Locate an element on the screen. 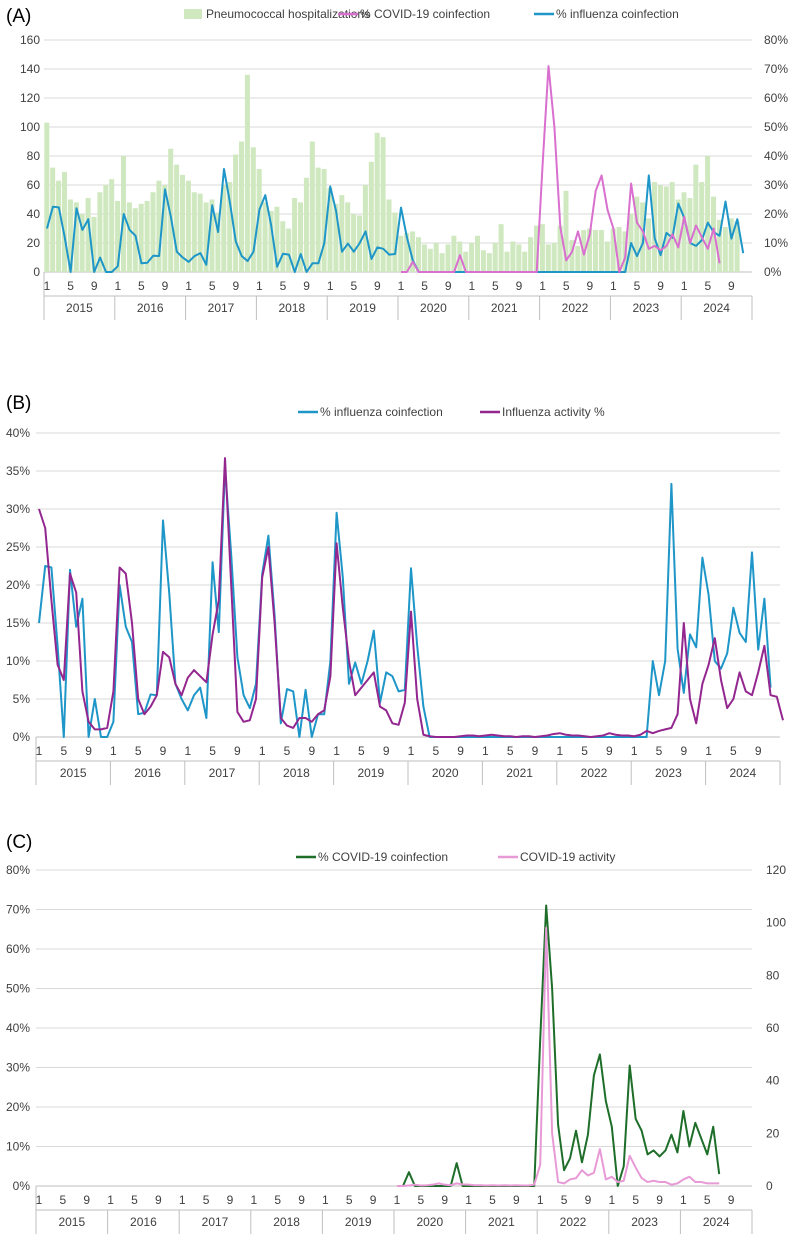  y-left-tick-label: 70% is located at coordinates (18, 910).